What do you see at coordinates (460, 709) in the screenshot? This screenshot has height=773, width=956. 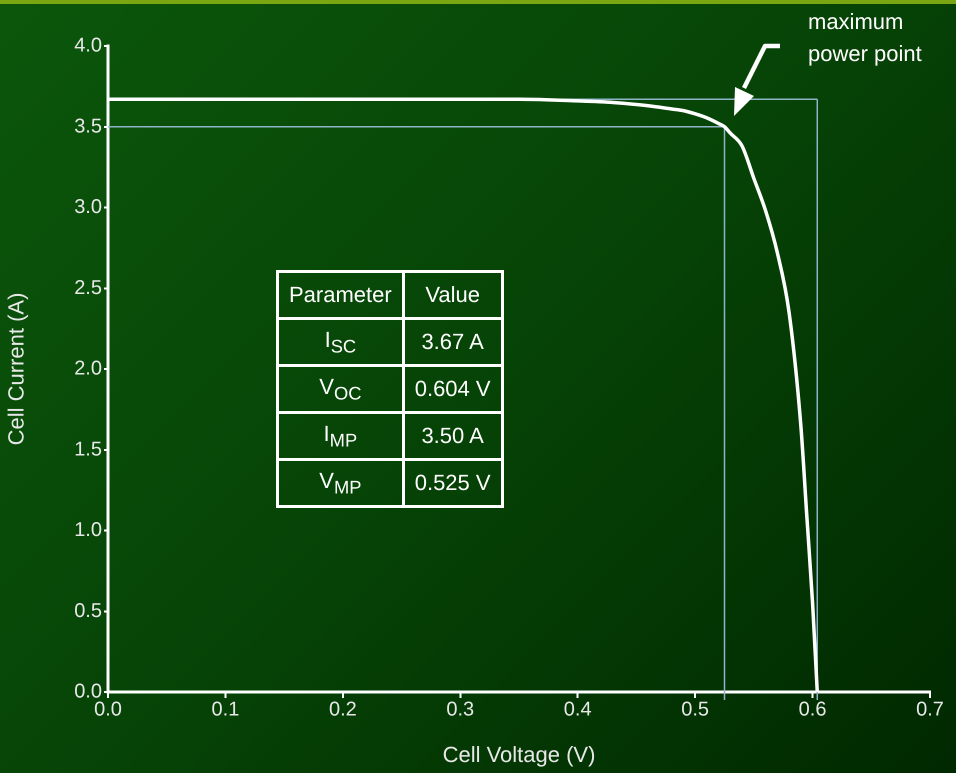 I see `x-tick-label: 0.3` at bounding box center [460, 709].